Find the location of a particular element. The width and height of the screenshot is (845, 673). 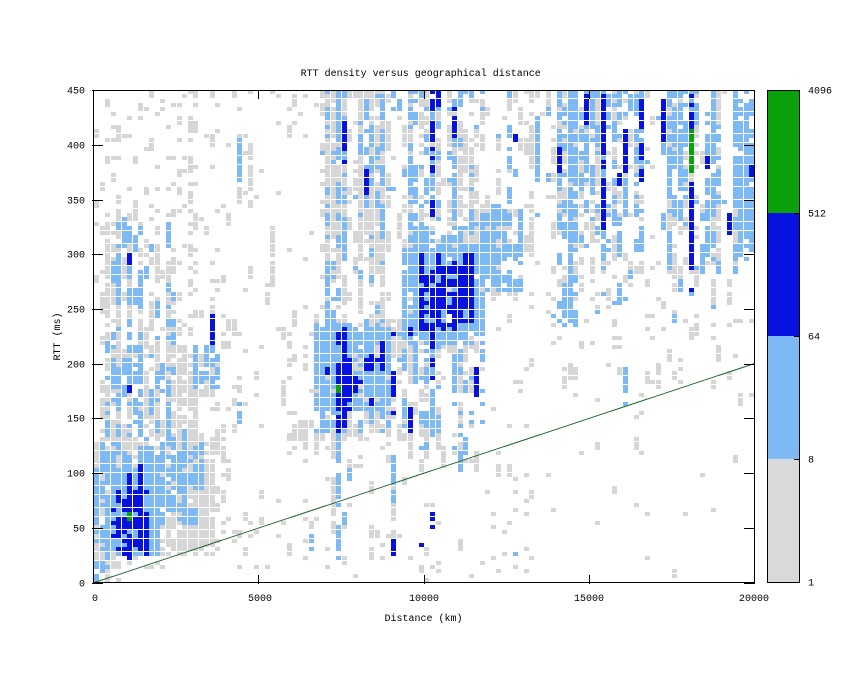

svg-text: 20000 is located at coordinates (754, 599).